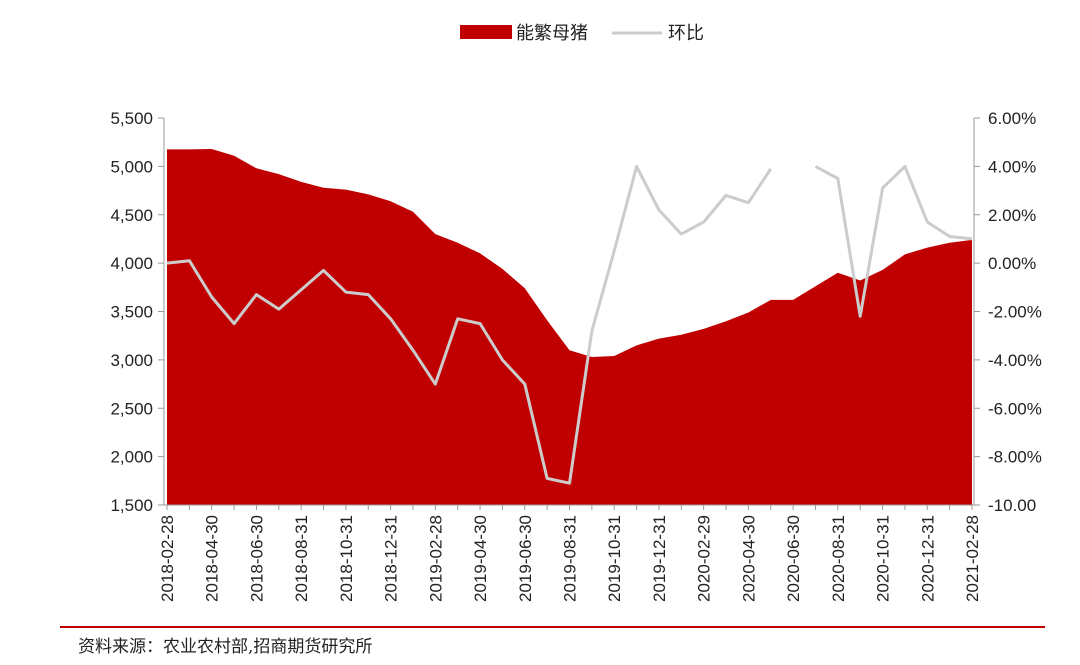 The height and width of the screenshot is (665, 1080). Describe the element at coordinates (225, 647) in the screenshot. I see `source-note: 资料来源：农业农村部,招商期货研究所` at that location.